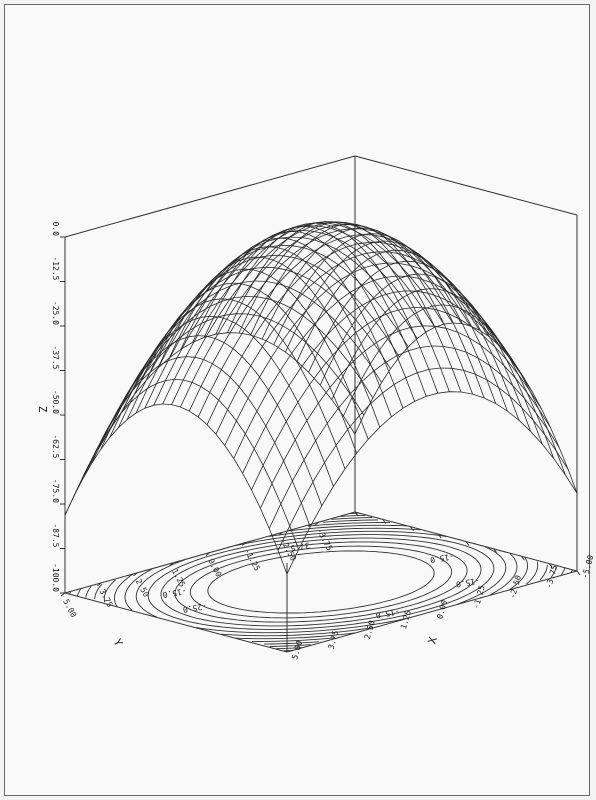 The height and width of the screenshot is (800, 596). What do you see at coordinates (55, 357) in the screenshot?
I see `z-tick-label-5: -37.5` at bounding box center [55, 357].